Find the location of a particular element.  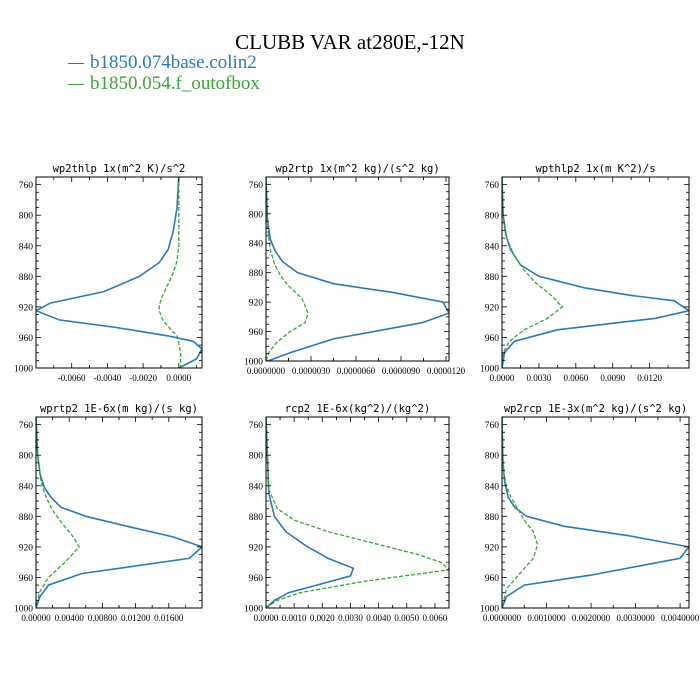

x-tick-label: 0.0030 is located at coordinates (539, 378).